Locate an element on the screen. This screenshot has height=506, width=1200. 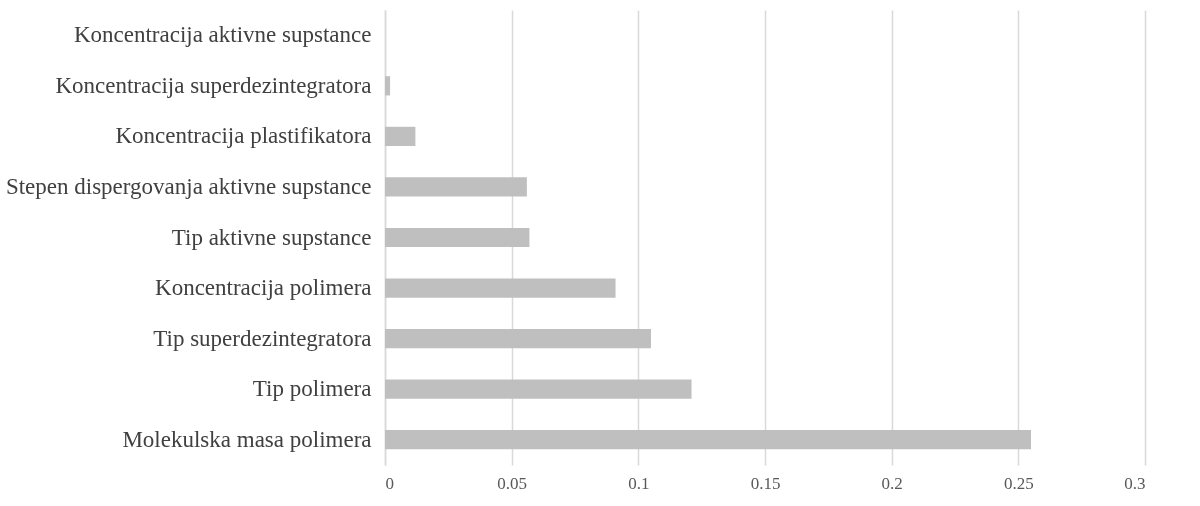
x-tick-label: 0.3 is located at coordinates (1135, 483).